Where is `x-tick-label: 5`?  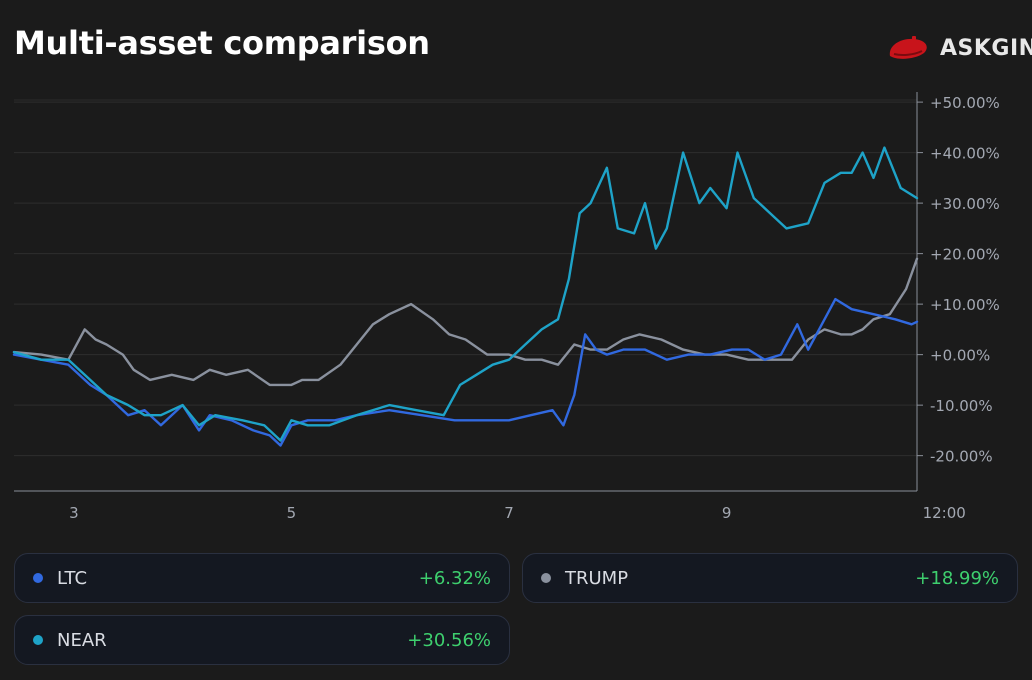
x-tick-label: 5 is located at coordinates (292, 513).